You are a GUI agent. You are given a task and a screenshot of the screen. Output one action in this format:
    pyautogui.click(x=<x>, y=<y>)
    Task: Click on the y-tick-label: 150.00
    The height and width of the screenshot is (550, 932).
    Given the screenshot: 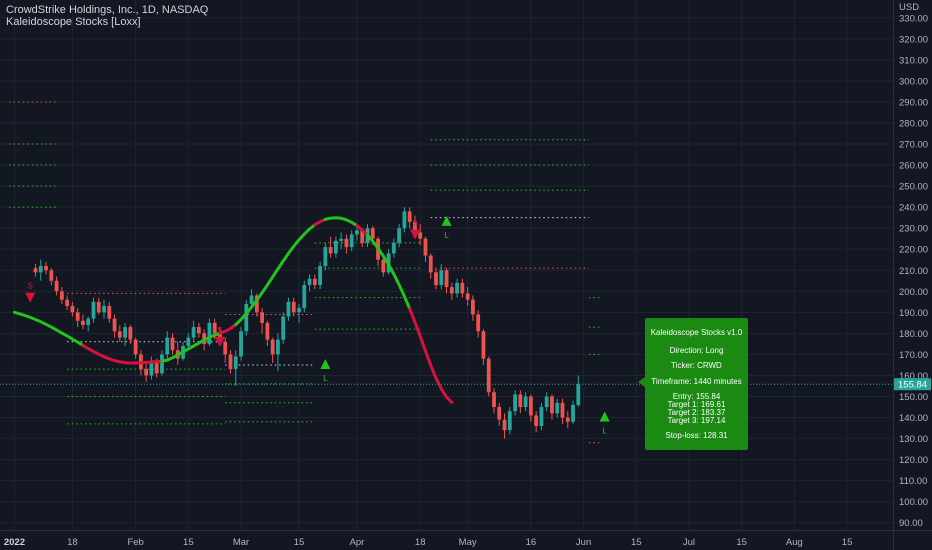 What is the action you would take?
    pyautogui.click(x=913, y=397)
    